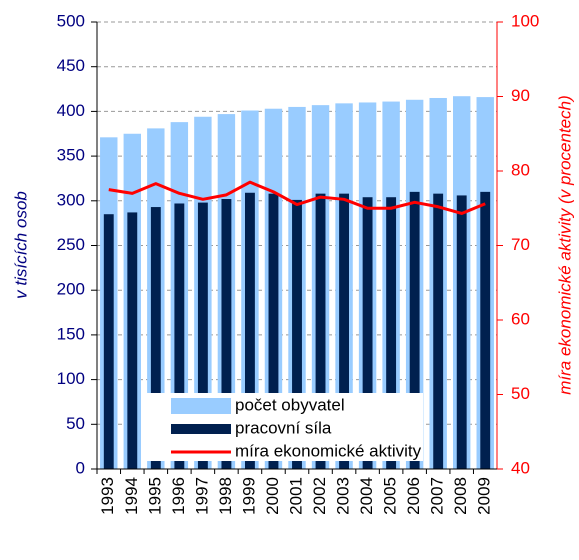  What do you see at coordinates (437, 496) in the screenshot?
I see `x-tick-label: 2007` at bounding box center [437, 496].